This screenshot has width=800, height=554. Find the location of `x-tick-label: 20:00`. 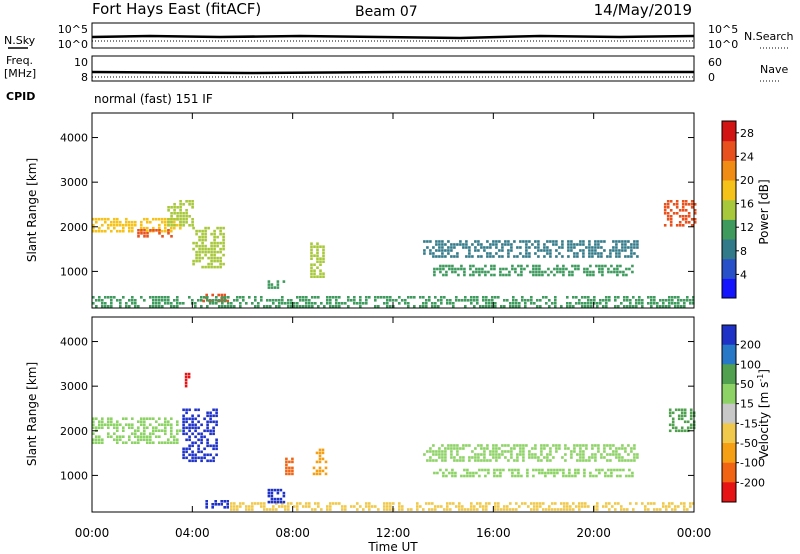

x-tick-label: 20:00 is located at coordinates (593, 533).